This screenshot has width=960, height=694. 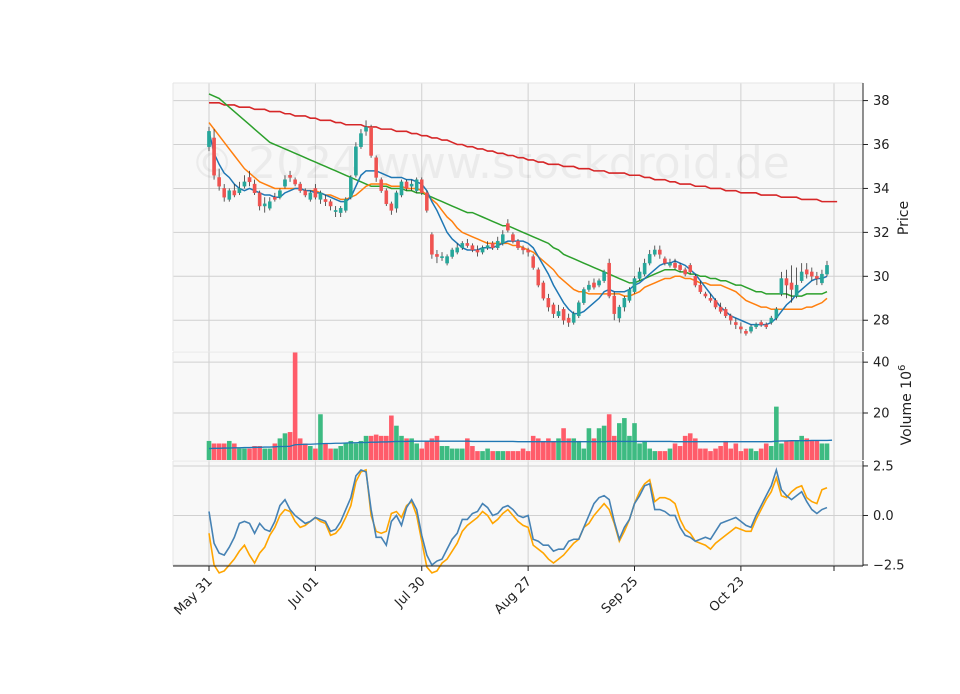 What do you see at coordinates (889, 566) in the screenshot?
I see `oscillator-axis-tick-label: −2.5` at bounding box center [889, 566].